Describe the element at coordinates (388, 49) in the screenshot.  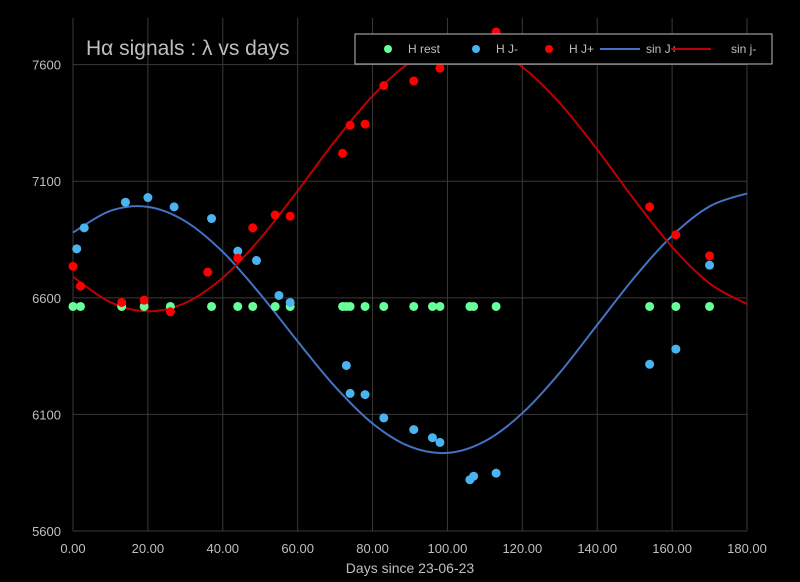
I see `legend-marker-h-rest` at that location.